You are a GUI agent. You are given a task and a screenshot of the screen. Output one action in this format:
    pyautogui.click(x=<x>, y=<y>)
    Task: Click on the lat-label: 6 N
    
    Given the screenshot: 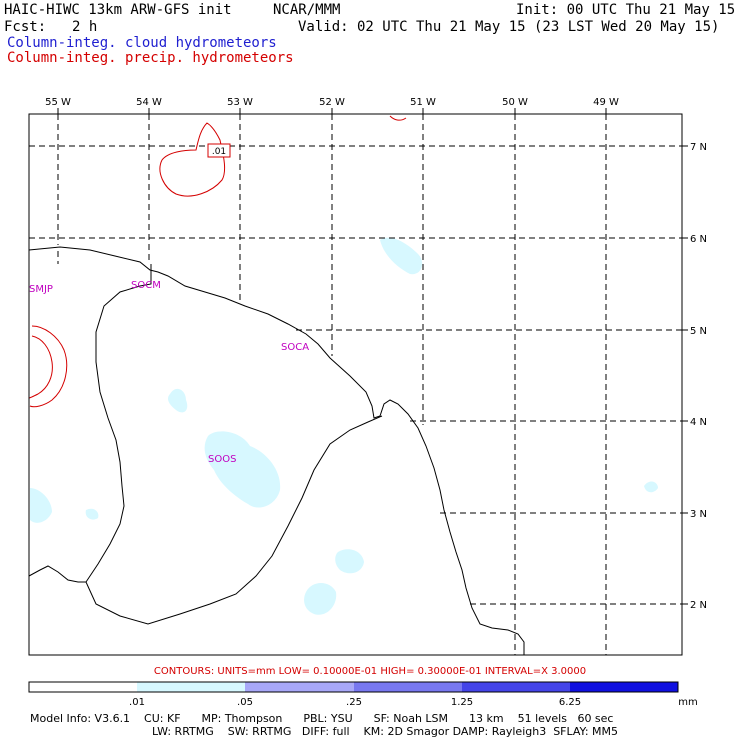 What is the action you would take?
    pyautogui.click(x=698, y=239)
    